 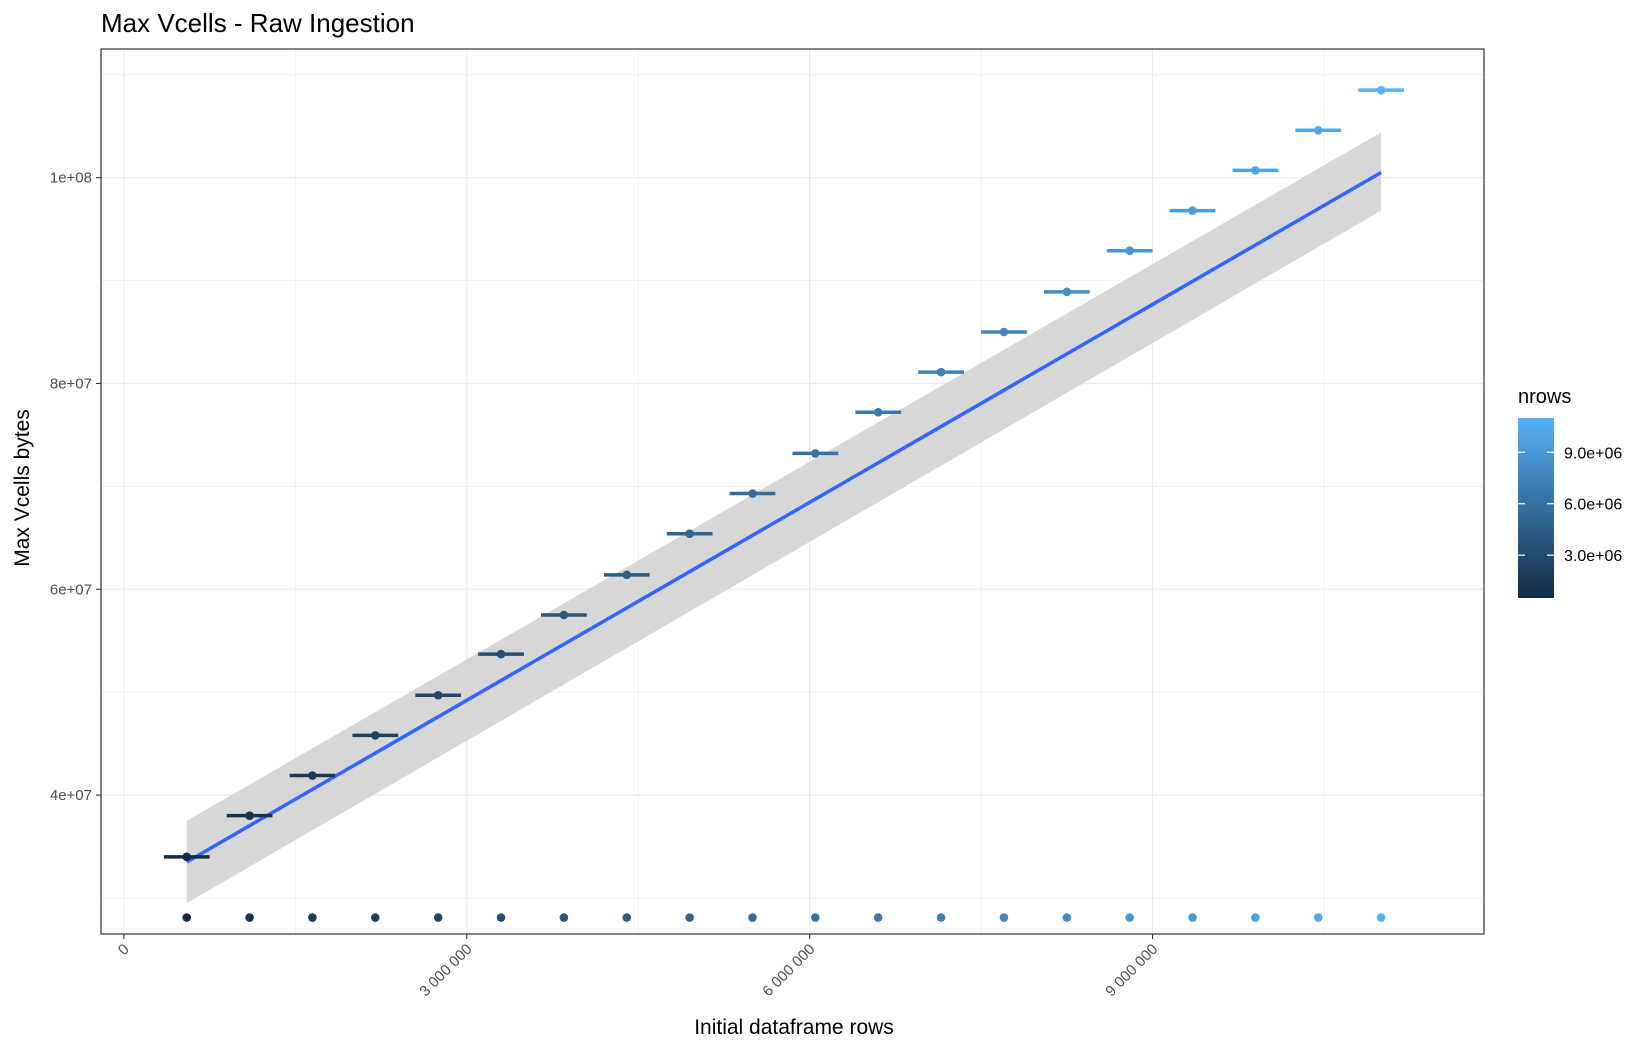 What do you see at coordinates (1593, 453) in the screenshot?
I see `legend-tick-label: 9.0e+06` at bounding box center [1593, 453].